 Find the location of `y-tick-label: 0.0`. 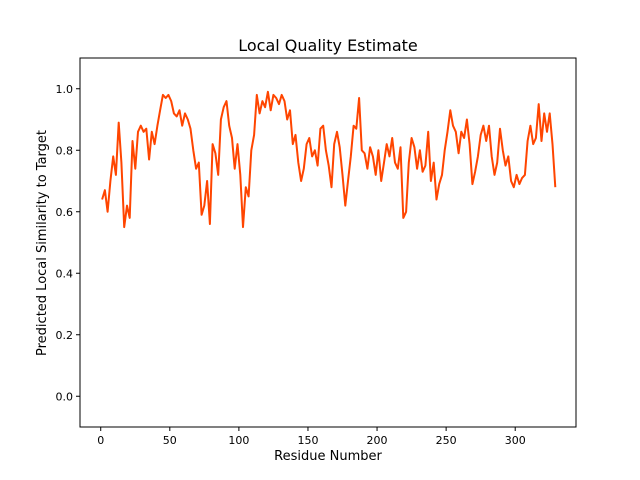

y-tick-label: 0.0 is located at coordinates (65, 396).